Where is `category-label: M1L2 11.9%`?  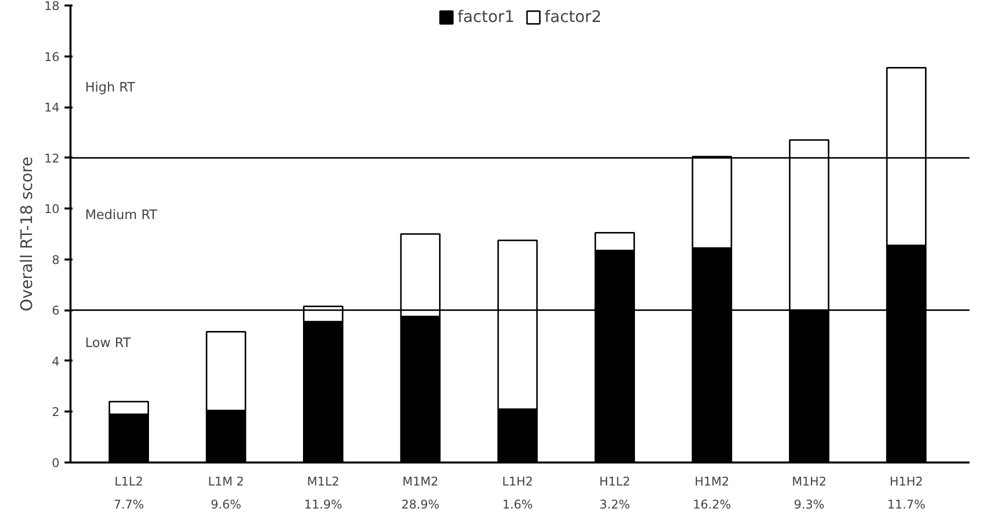 category-label: M1L2 11.9% is located at coordinates (323, 493).